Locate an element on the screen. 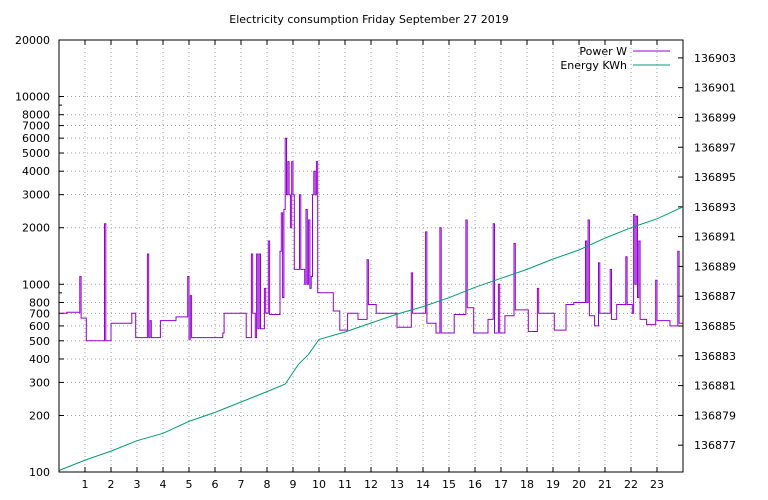 The height and width of the screenshot is (500, 768). x-tick-label: 17 is located at coordinates (501, 484).